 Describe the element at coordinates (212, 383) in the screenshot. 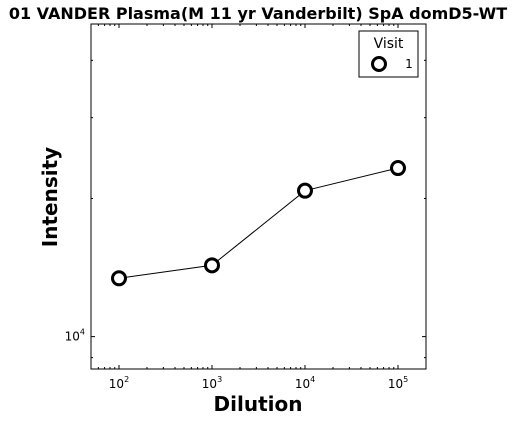

I see `x-tick-label: 10³` at that location.